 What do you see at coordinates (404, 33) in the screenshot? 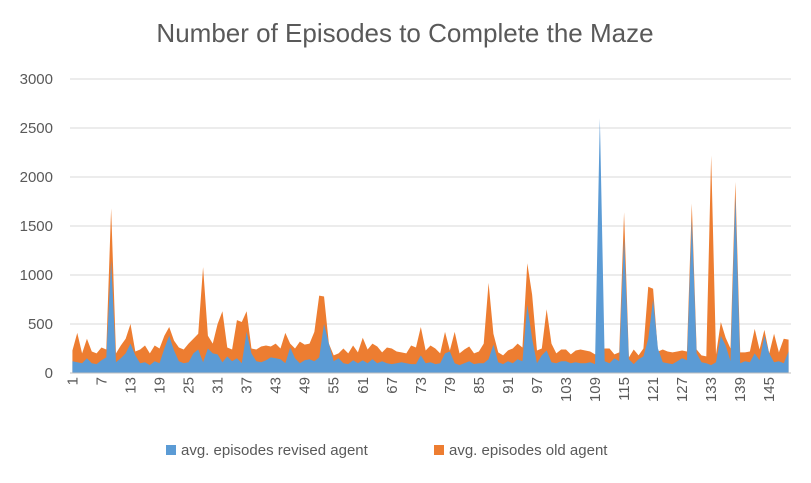
I see `chart-title: Number of Episodes to Complete the Maze` at bounding box center [404, 33].